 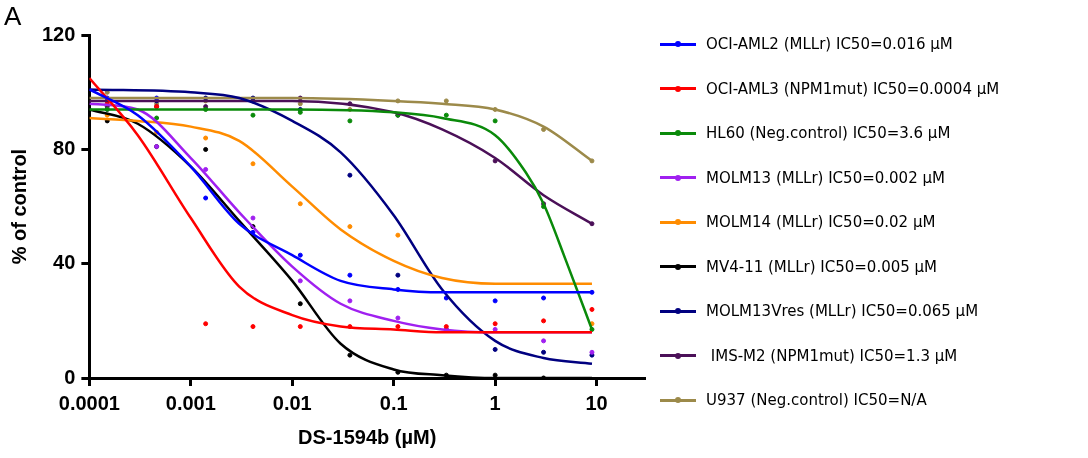 I want to click on legend-label: OCI-AML2 (MLLr) IC50=0.016 µM, so click(x=829, y=44).